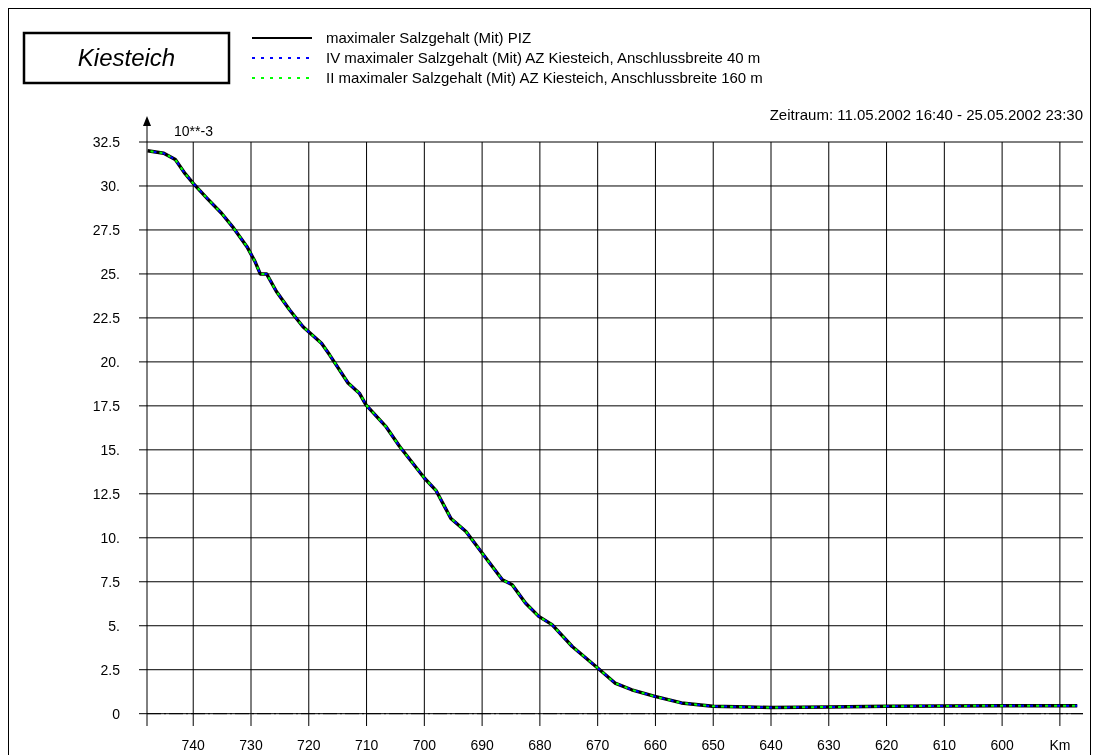 Image resolution: width=1097 pixels, height=755 pixels. Describe the element at coordinates (771, 745) in the screenshot. I see `x-tick-label: 640` at that location.